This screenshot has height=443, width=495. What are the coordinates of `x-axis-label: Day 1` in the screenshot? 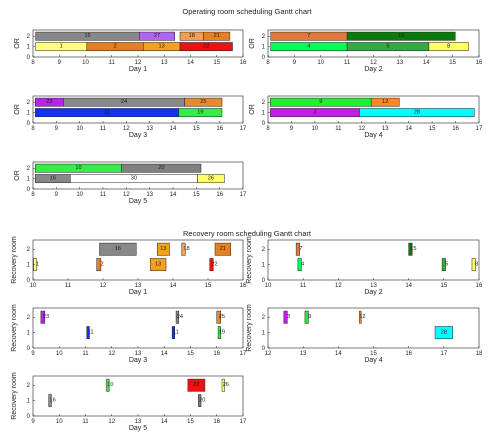 It's located at (138, 69).